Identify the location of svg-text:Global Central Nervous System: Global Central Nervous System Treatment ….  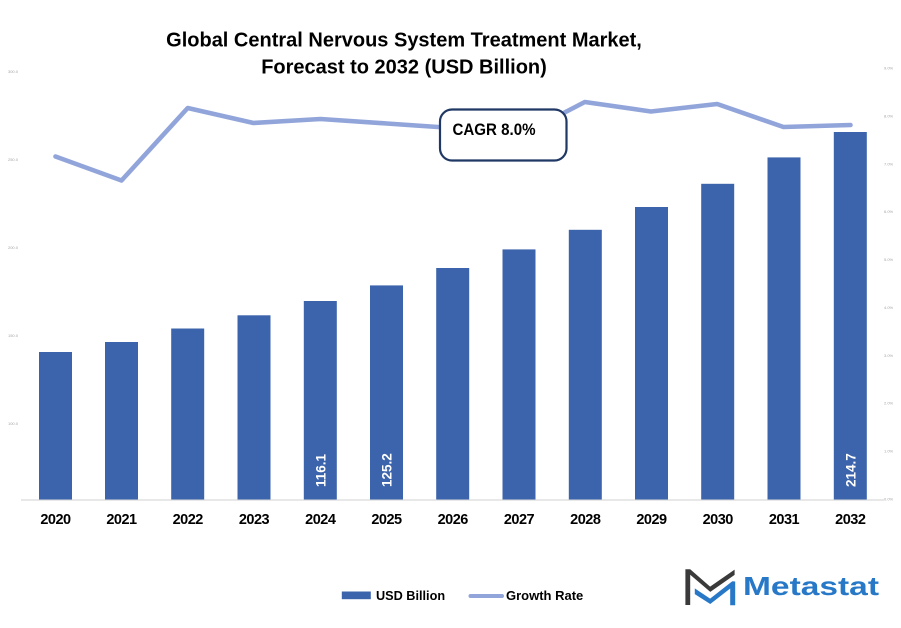
(404, 41).